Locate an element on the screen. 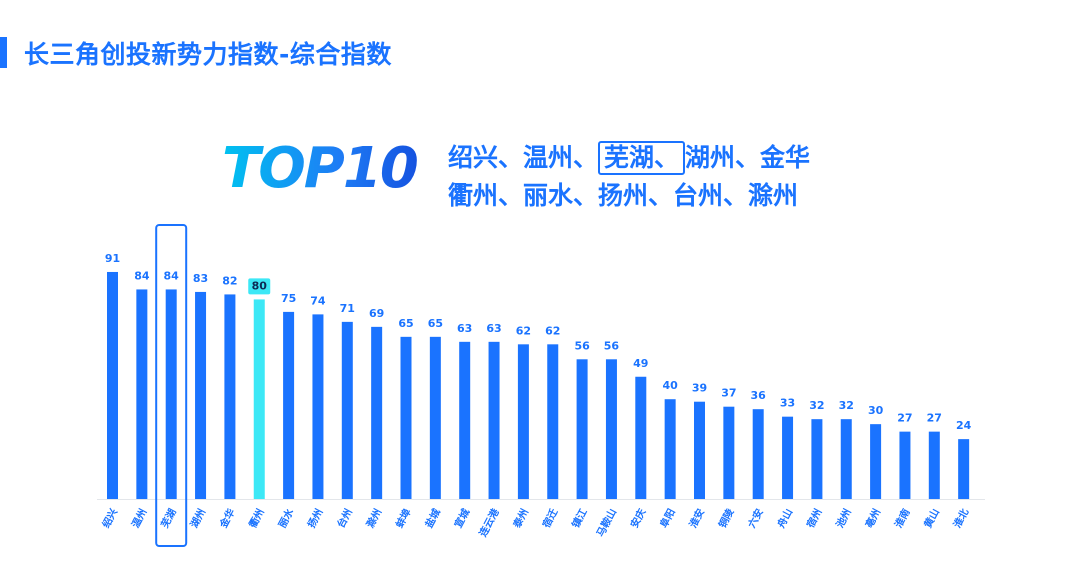  x-tick-label: 绍兴 is located at coordinates (109, 518).